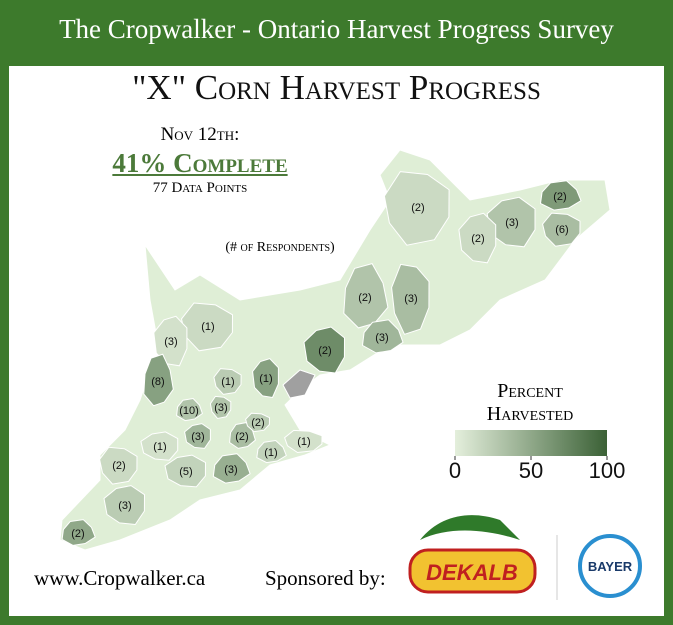  What do you see at coordinates (531, 443) in the screenshot?
I see `legend-gradient` at bounding box center [531, 443].